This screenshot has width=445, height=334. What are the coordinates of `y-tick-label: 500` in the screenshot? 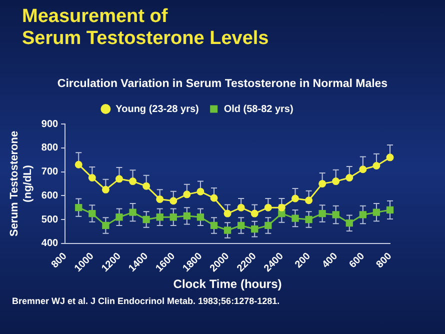 It's located at (50, 220).